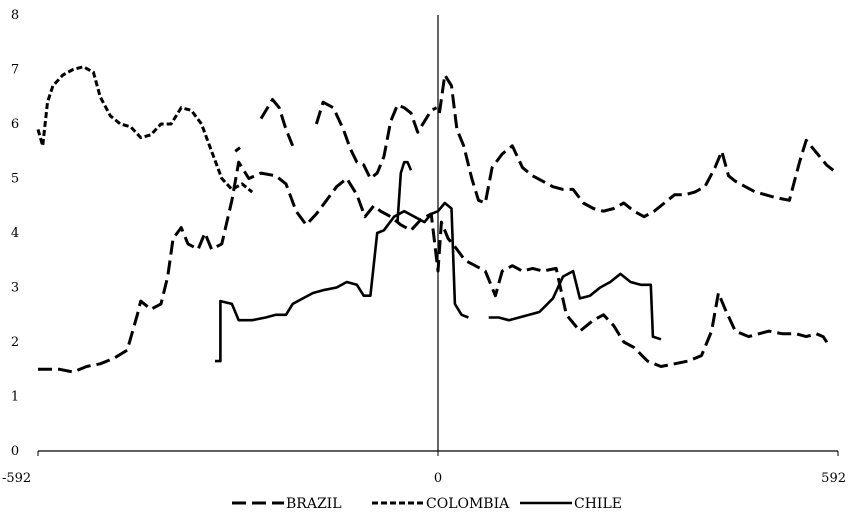 Image resolution: width=848 pixels, height=512 pixels. I want to click on y-tick-label: 1, so click(15, 397).